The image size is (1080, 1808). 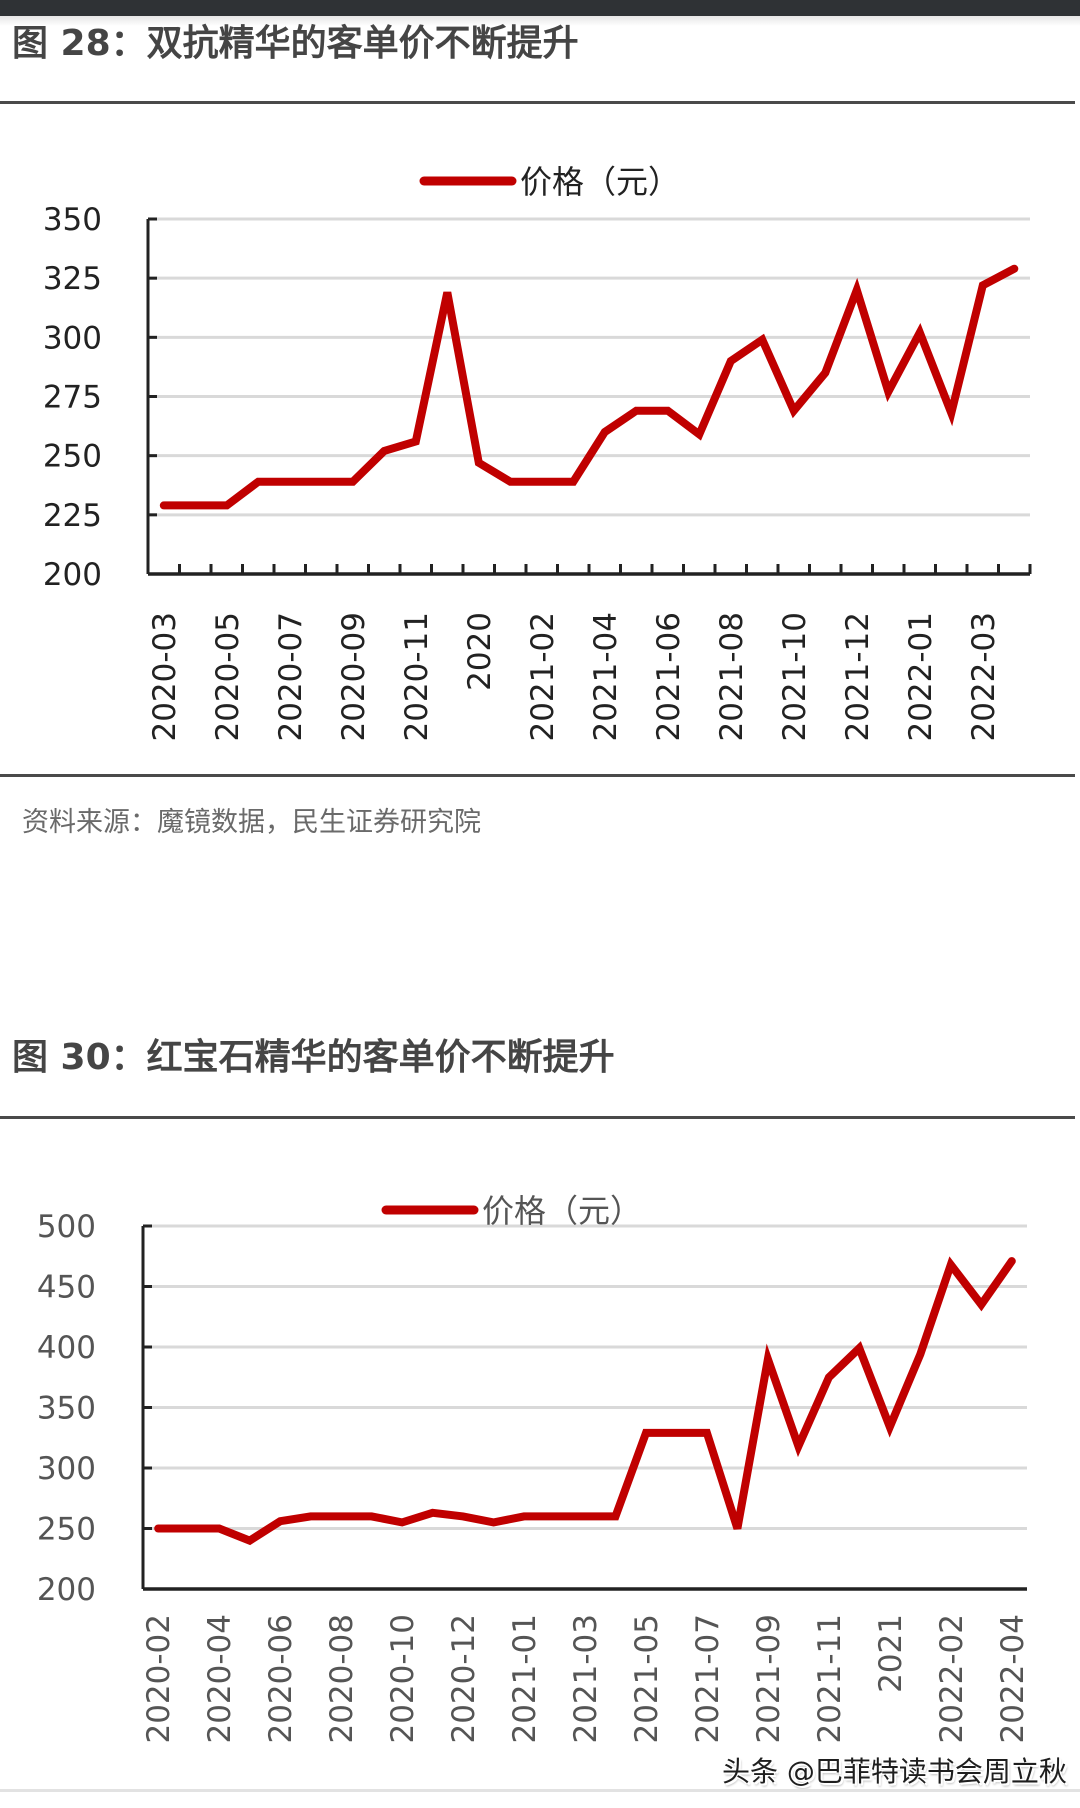 I want to click on x-tick-label: 2020-11, so click(x=417, y=677).